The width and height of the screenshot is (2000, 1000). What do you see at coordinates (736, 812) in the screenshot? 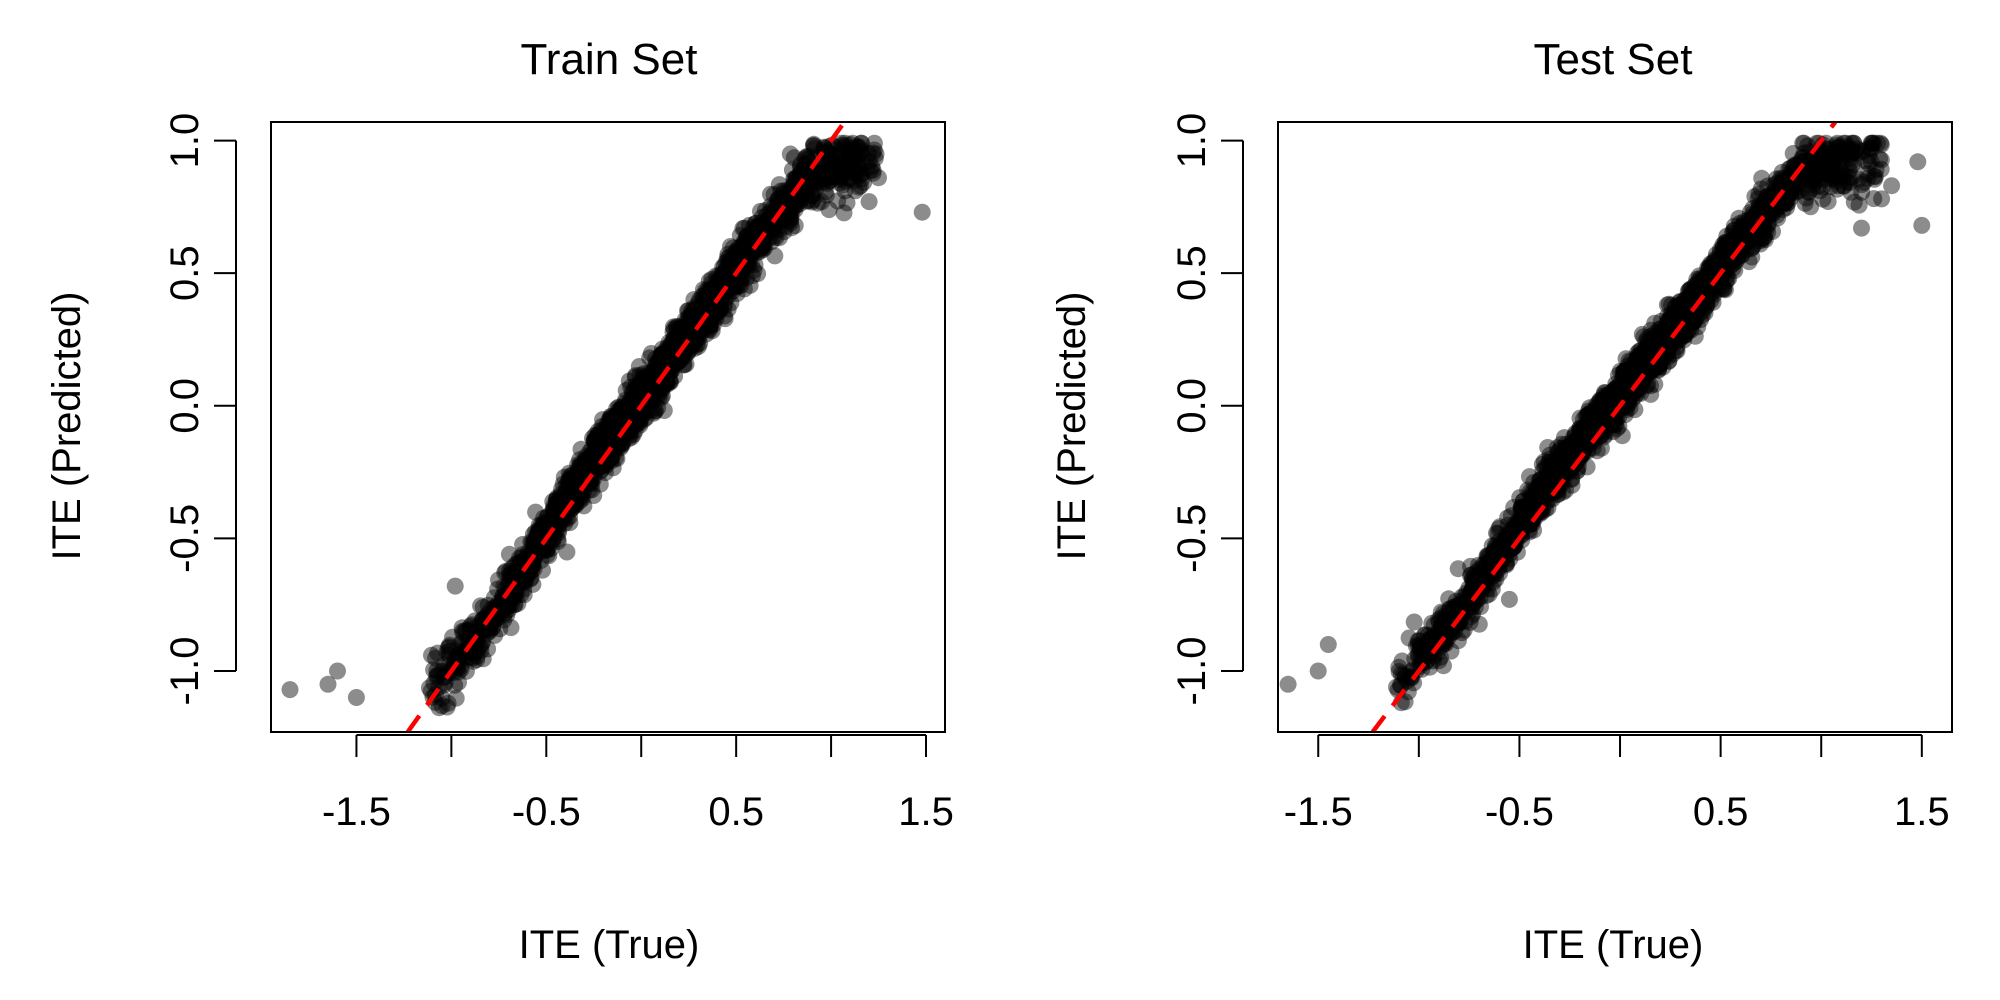
I see `train-x-tick-label: 0.5` at bounding box center [736, 812].